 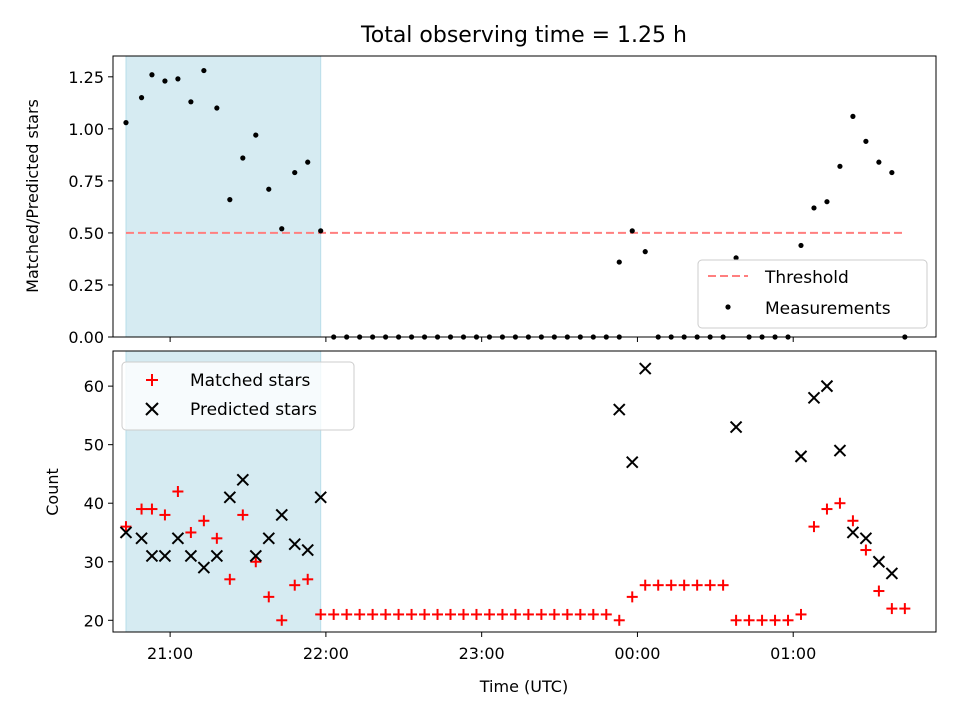 I want to click on x-tick-label: 00:00, so click(x=637, y=653).